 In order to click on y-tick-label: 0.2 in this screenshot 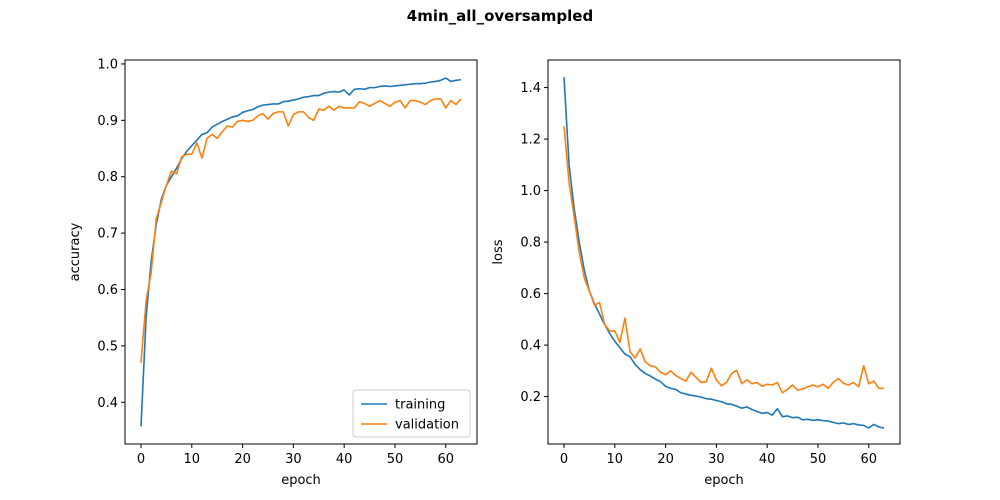, I will do `click(530, 397)`.